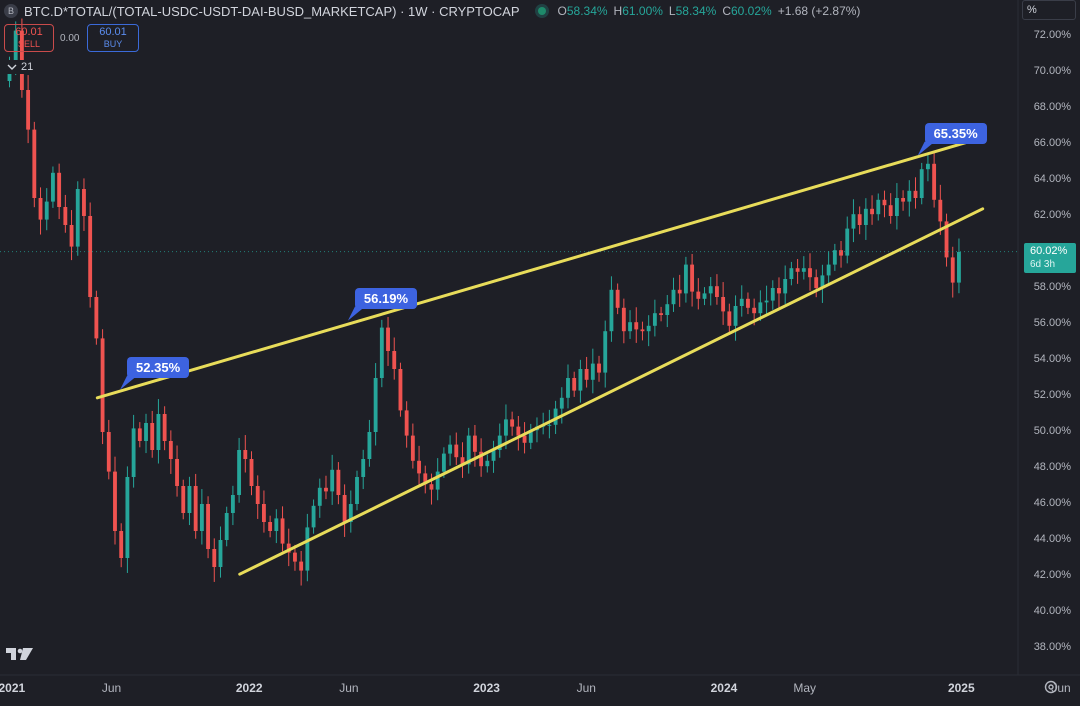 This screenshot has height=706, width=1080. What do you see at coordinates (29, 38) in the screenshot?
I see `sell-button: 60.01 SELL` at bounding box center [29, 38].